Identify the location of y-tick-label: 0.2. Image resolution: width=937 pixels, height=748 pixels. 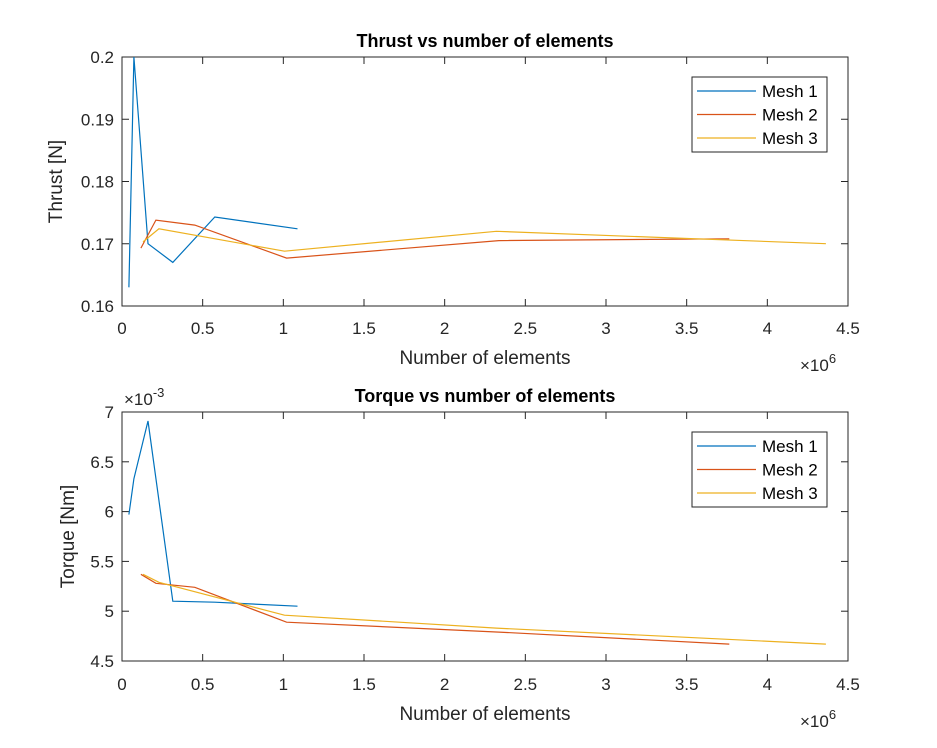
(102, 57).